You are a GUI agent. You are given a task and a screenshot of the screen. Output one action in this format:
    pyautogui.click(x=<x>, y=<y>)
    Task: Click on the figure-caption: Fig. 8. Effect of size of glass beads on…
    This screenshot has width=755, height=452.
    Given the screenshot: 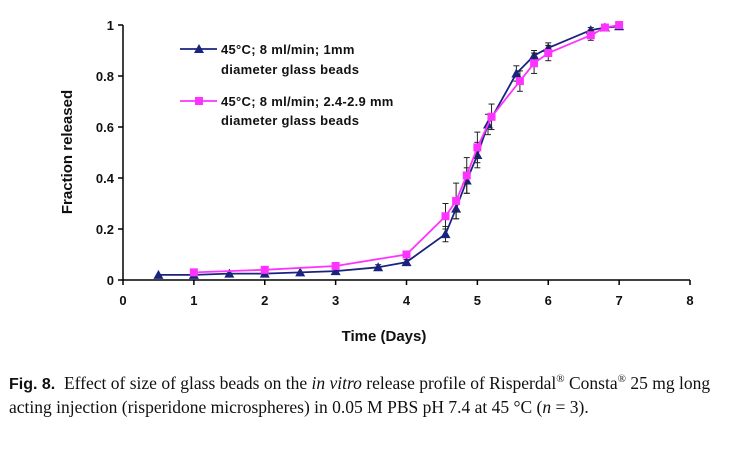 What is the action you would take?
    pyautogui.click(x=379, y=395)
    